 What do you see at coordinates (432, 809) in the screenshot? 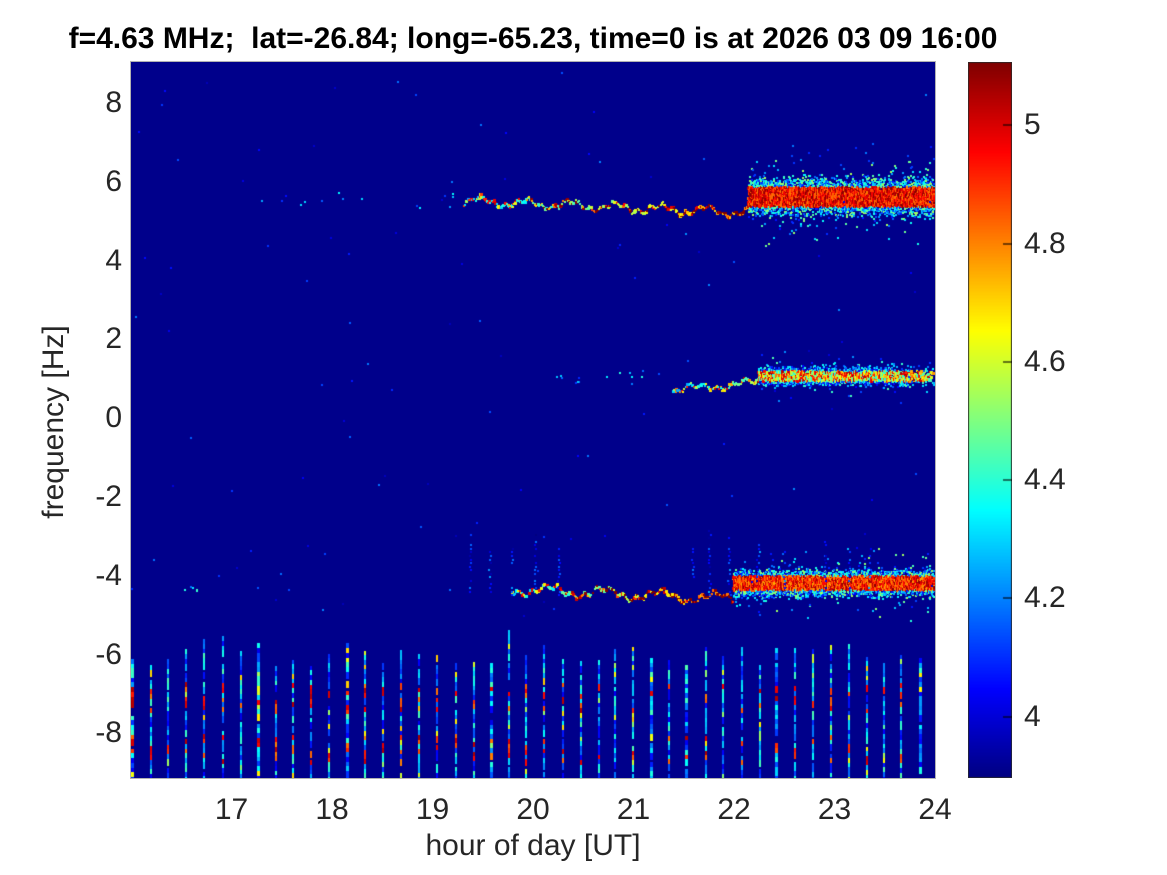
I see `x-tick-label: 19` at bounding box center [432, 809].